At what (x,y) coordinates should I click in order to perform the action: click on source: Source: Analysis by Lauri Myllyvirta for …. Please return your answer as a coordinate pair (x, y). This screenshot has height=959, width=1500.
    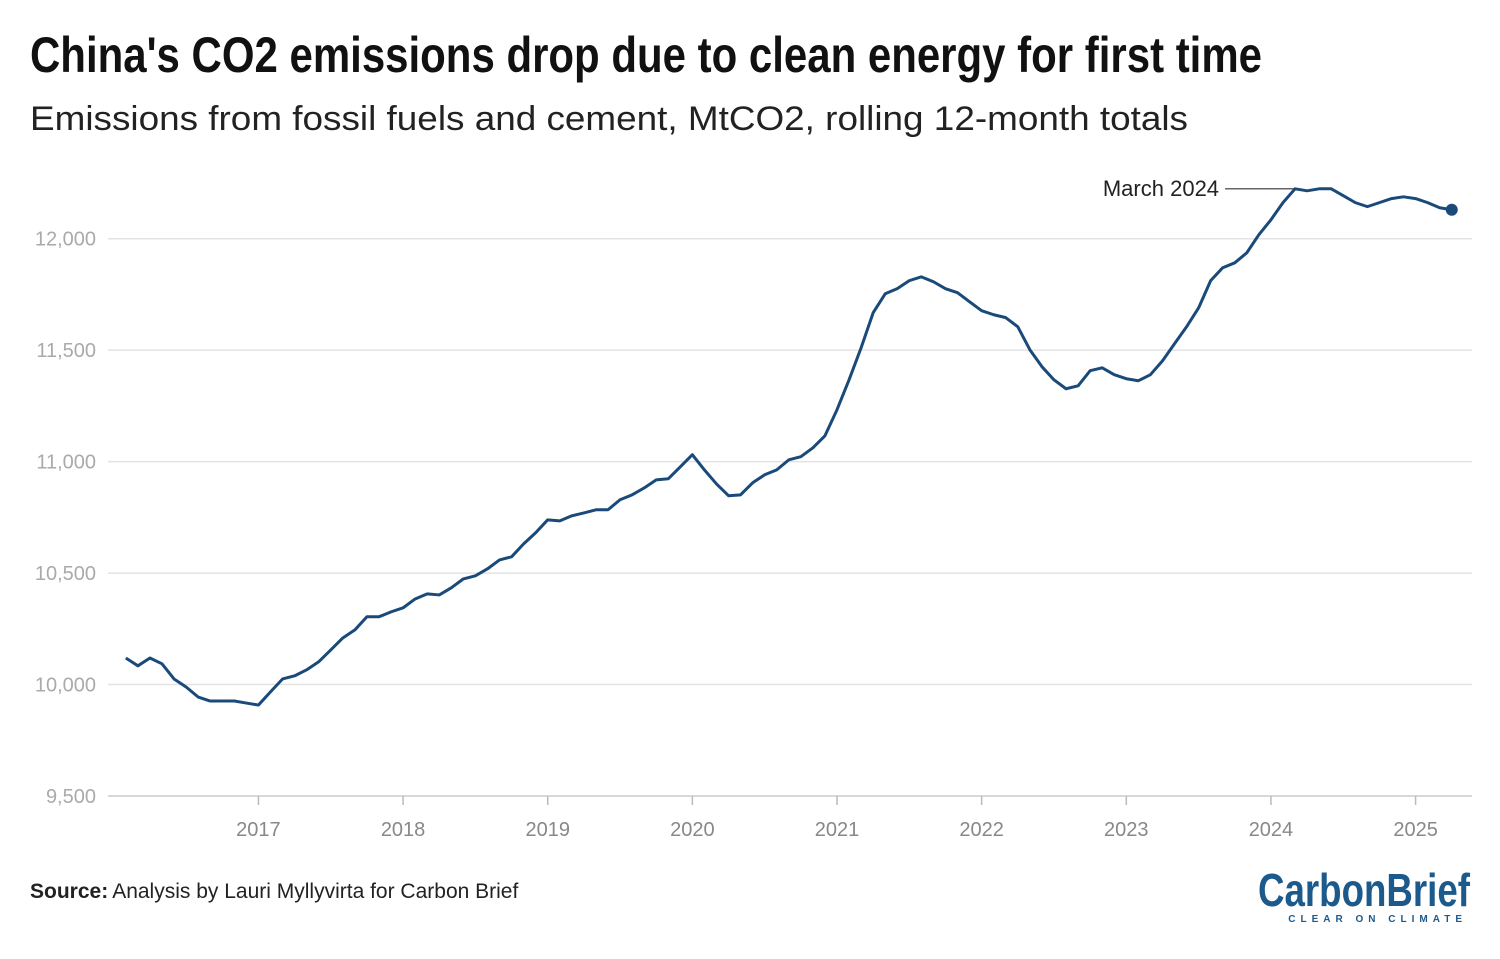
    Looking at the image, I should click on (274, 891).